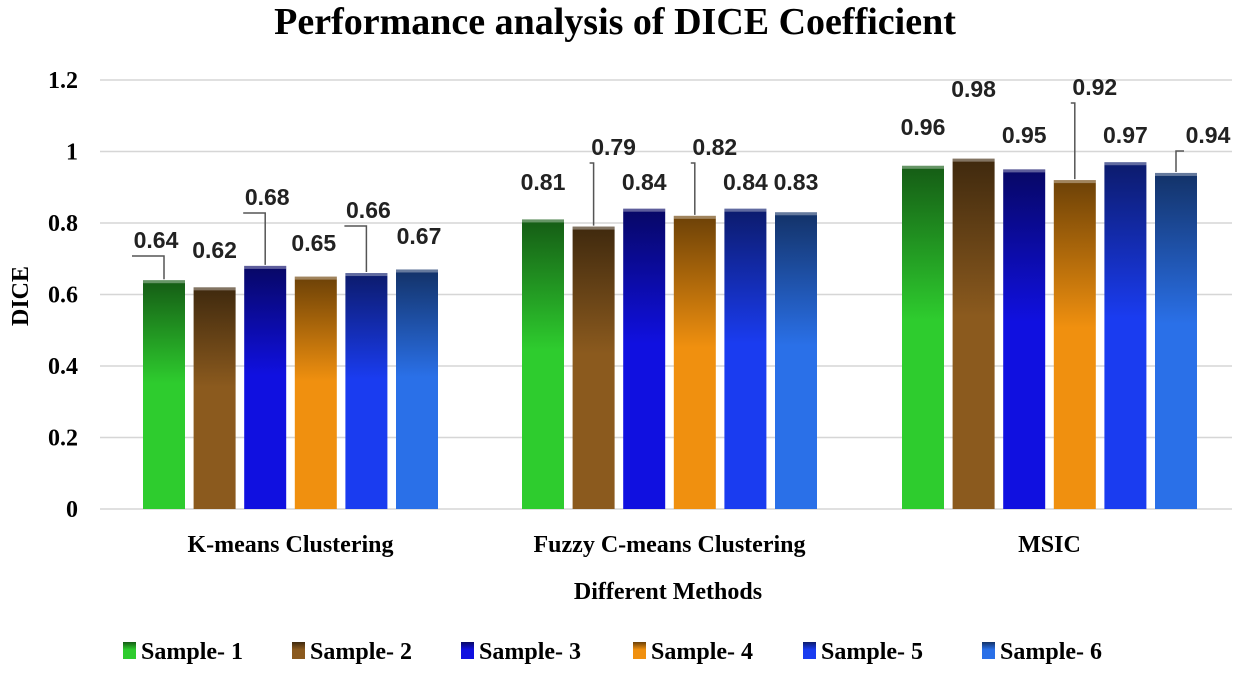 Image resolution: width=1250 pixels, height=675 pixels. Describe the element at coordinates (267, 197) in the screenshot. I see `data-label: 0.68` at that location.